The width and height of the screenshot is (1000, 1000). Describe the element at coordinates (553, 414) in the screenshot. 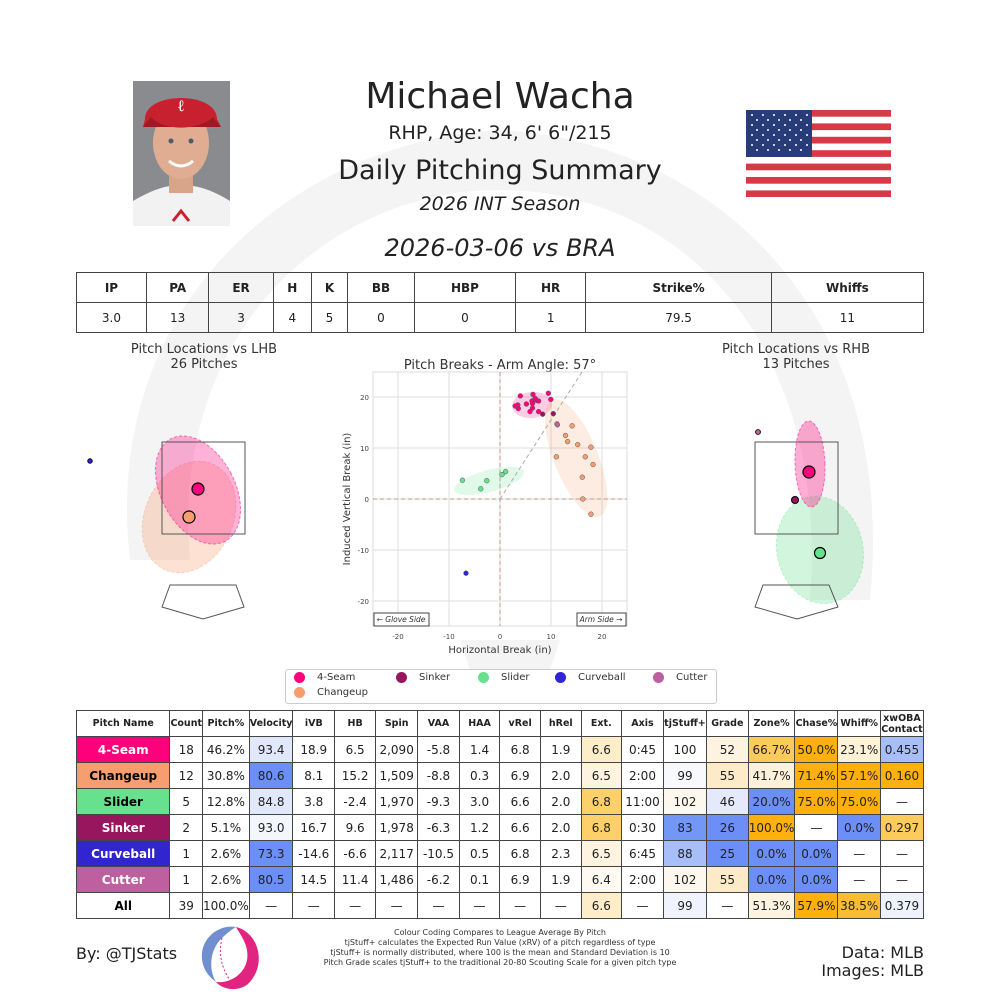

I see `break-point-sinker` at that location.